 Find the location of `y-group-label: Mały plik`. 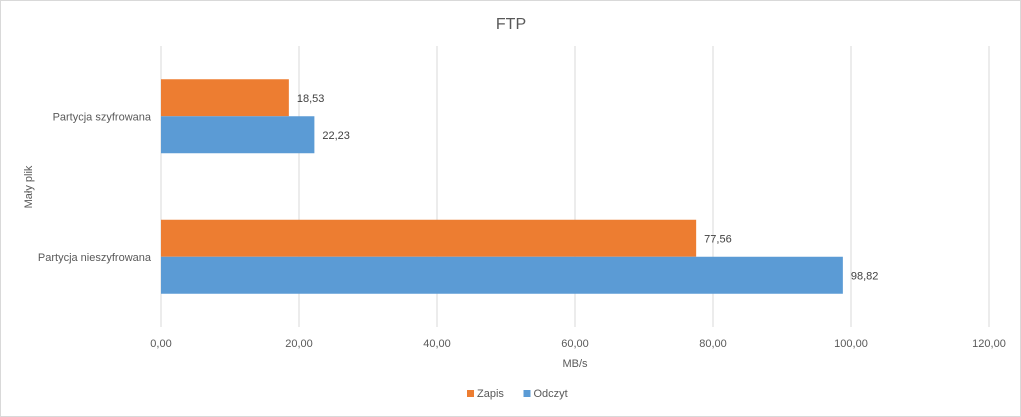

y-group-label: Mały plik is located at coordinates (29, 186).